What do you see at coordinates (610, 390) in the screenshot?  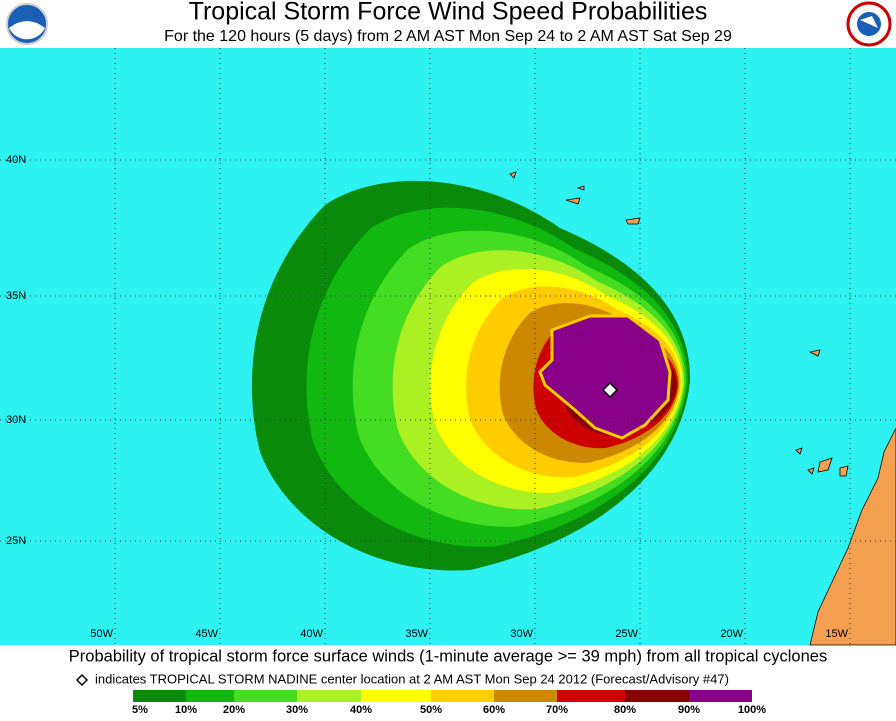 I see `storm-center` at bounding box center [610, 390].